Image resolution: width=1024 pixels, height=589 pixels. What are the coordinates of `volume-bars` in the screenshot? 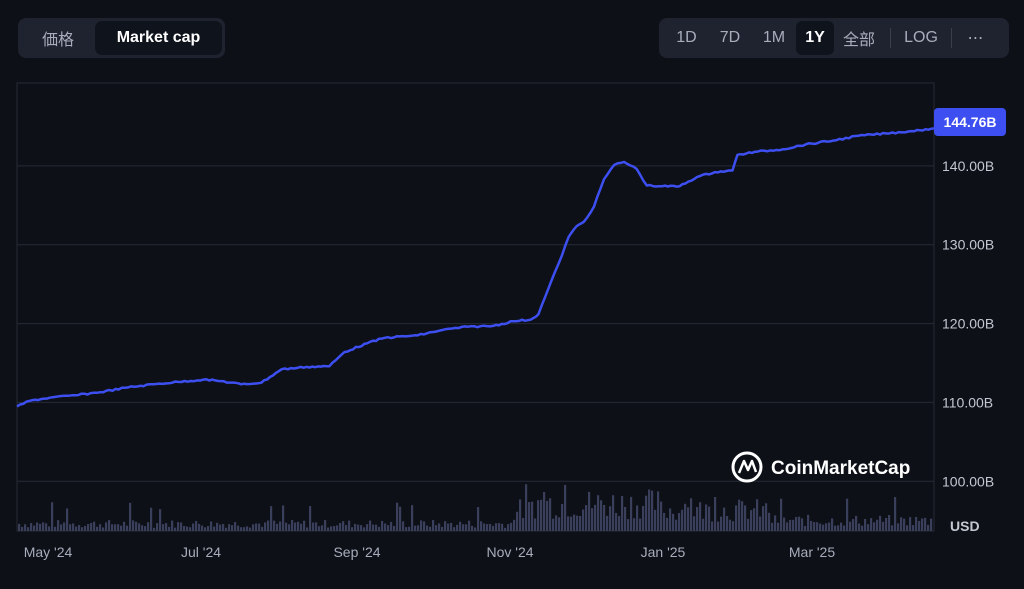 It's located at (475, 507).